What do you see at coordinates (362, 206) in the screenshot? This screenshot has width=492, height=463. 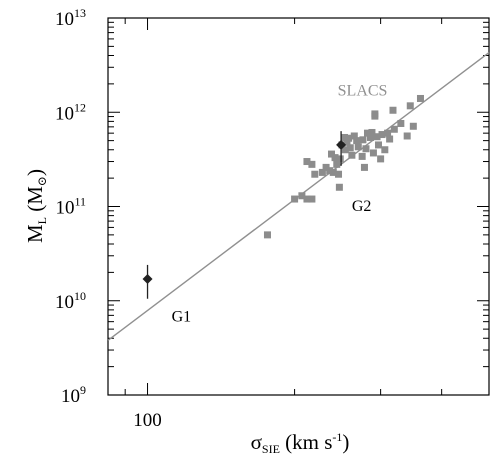 I see `annotation-label: G2` at bounding box center [362, 206].